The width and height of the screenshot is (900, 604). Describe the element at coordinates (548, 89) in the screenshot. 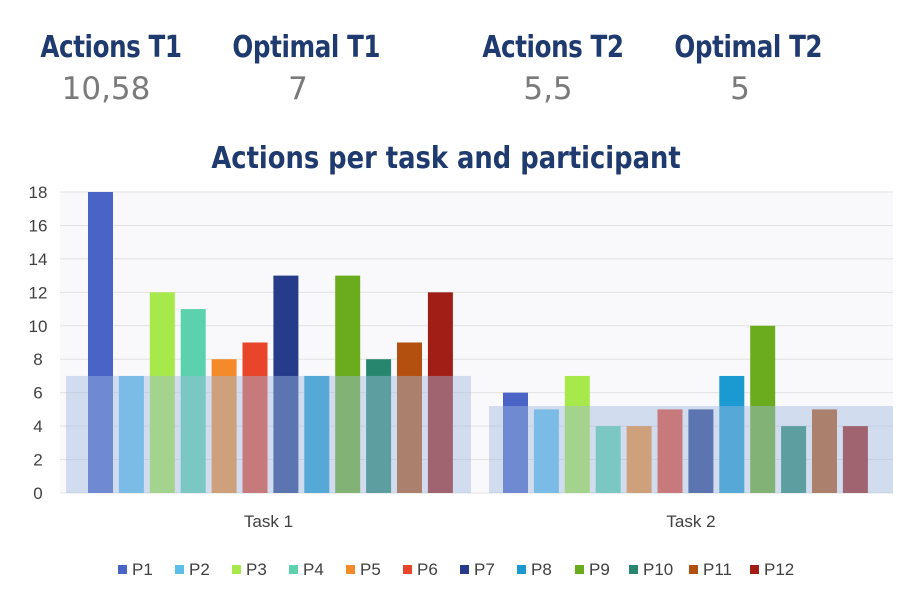

I see `stat-value: 5,5` at that location.